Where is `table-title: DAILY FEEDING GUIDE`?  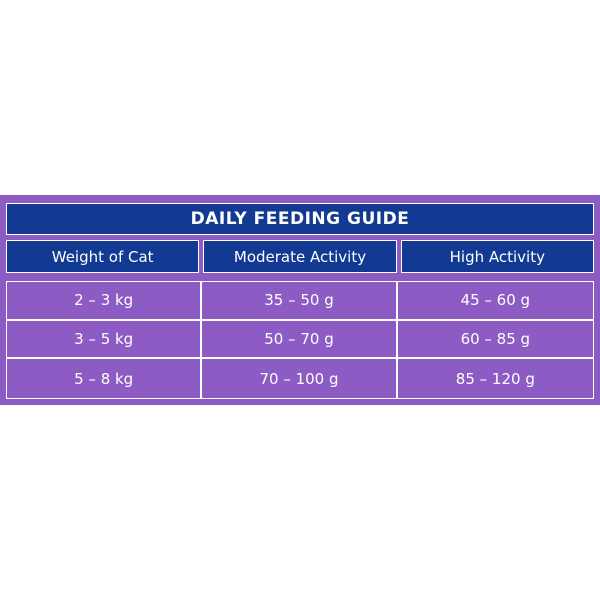
table-title: DAILY FEEDING GUIDE is located at coordinates (300, 219).